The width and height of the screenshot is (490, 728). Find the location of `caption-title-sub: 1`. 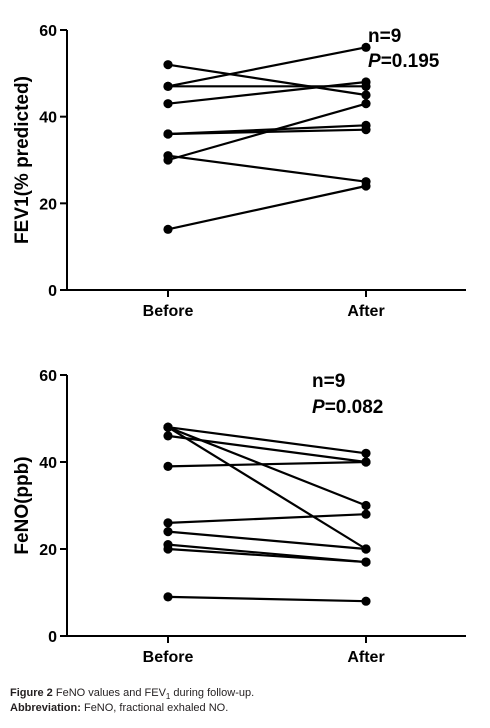

caption-title-sub: 1 is located at coordinates (168, 697).